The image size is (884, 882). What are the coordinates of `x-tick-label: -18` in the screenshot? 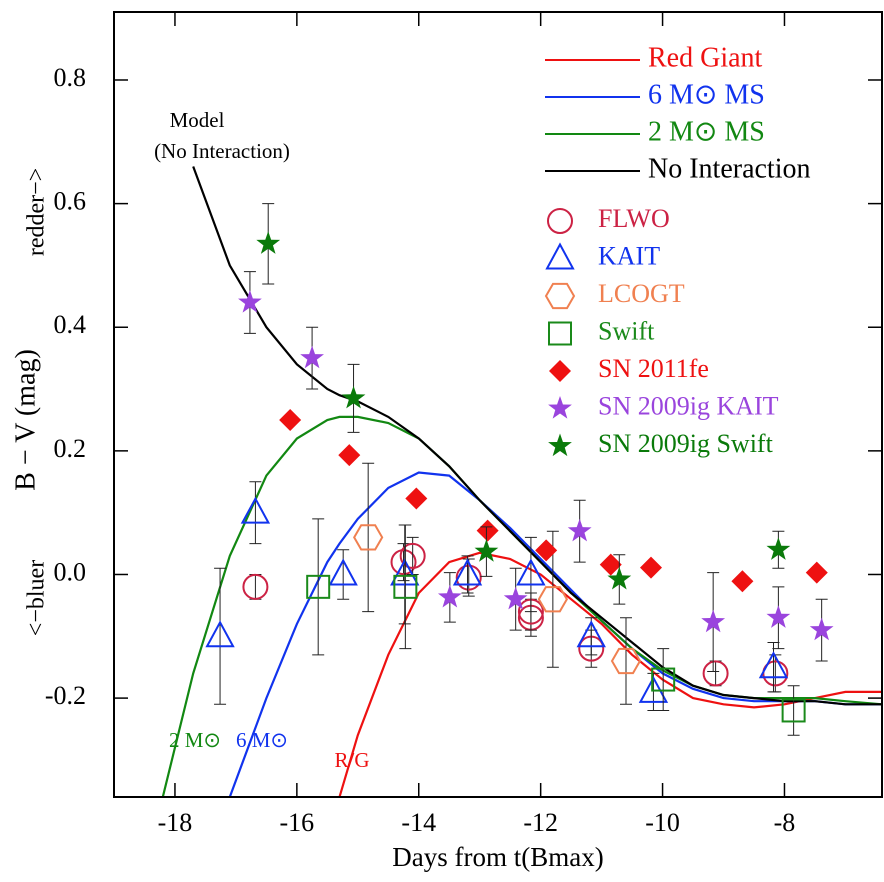 It's located at (175, 822).